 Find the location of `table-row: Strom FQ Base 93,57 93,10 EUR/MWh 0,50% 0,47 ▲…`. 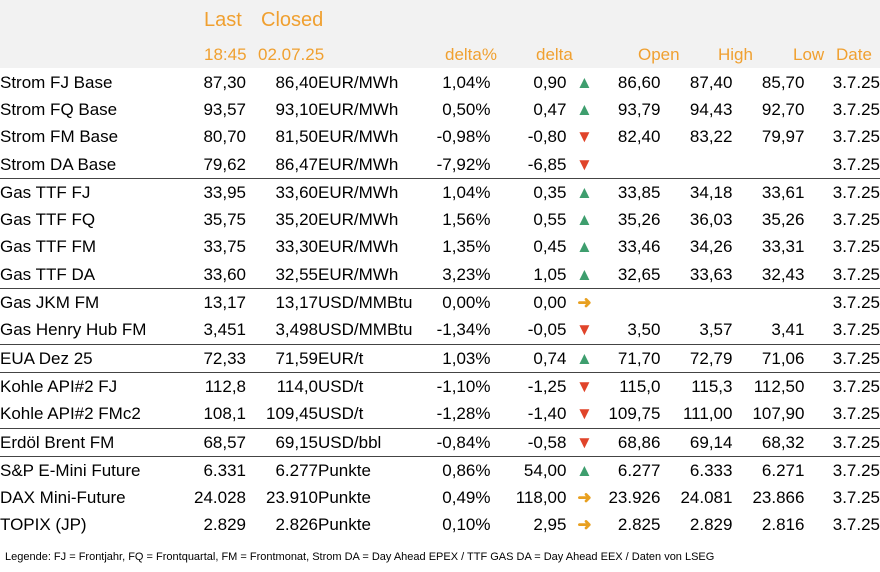

table-row: Strom FQ Base 93,57 93,10 EUR/MWh 0,50% 0,47 ▲… is located at coordinates (440, 109).